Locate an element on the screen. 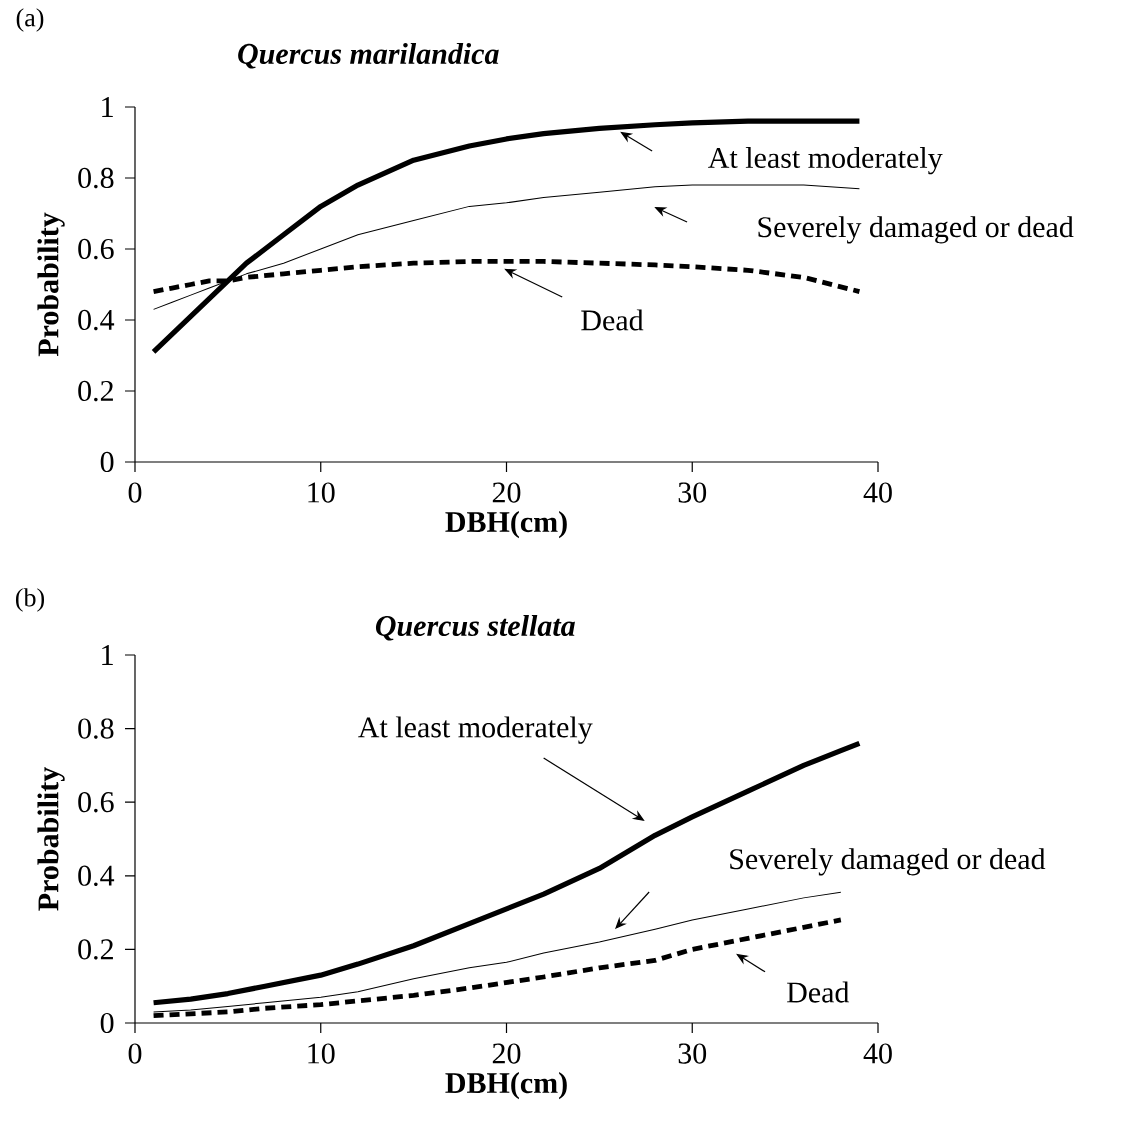 The image size is (1127, 1135). chart-title: Quercus stellata is located at coordinates (475, 627).